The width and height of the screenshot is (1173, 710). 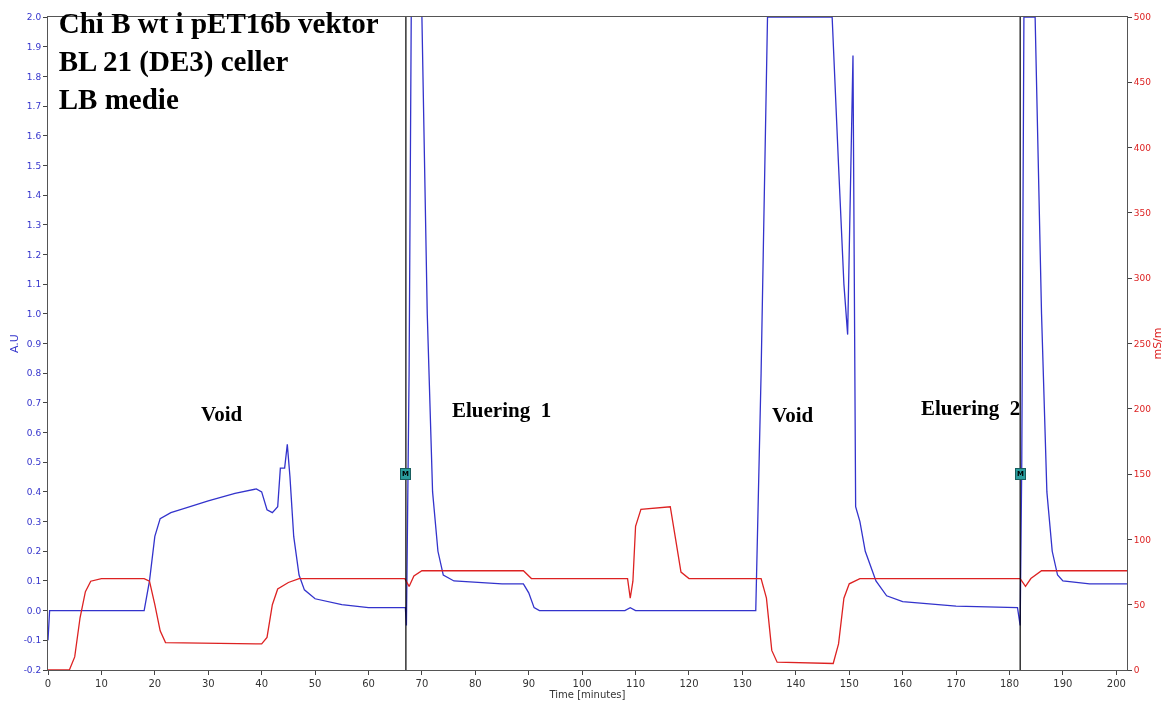 I want to click on x-tick-label: 60, so click(x=368, y=683).